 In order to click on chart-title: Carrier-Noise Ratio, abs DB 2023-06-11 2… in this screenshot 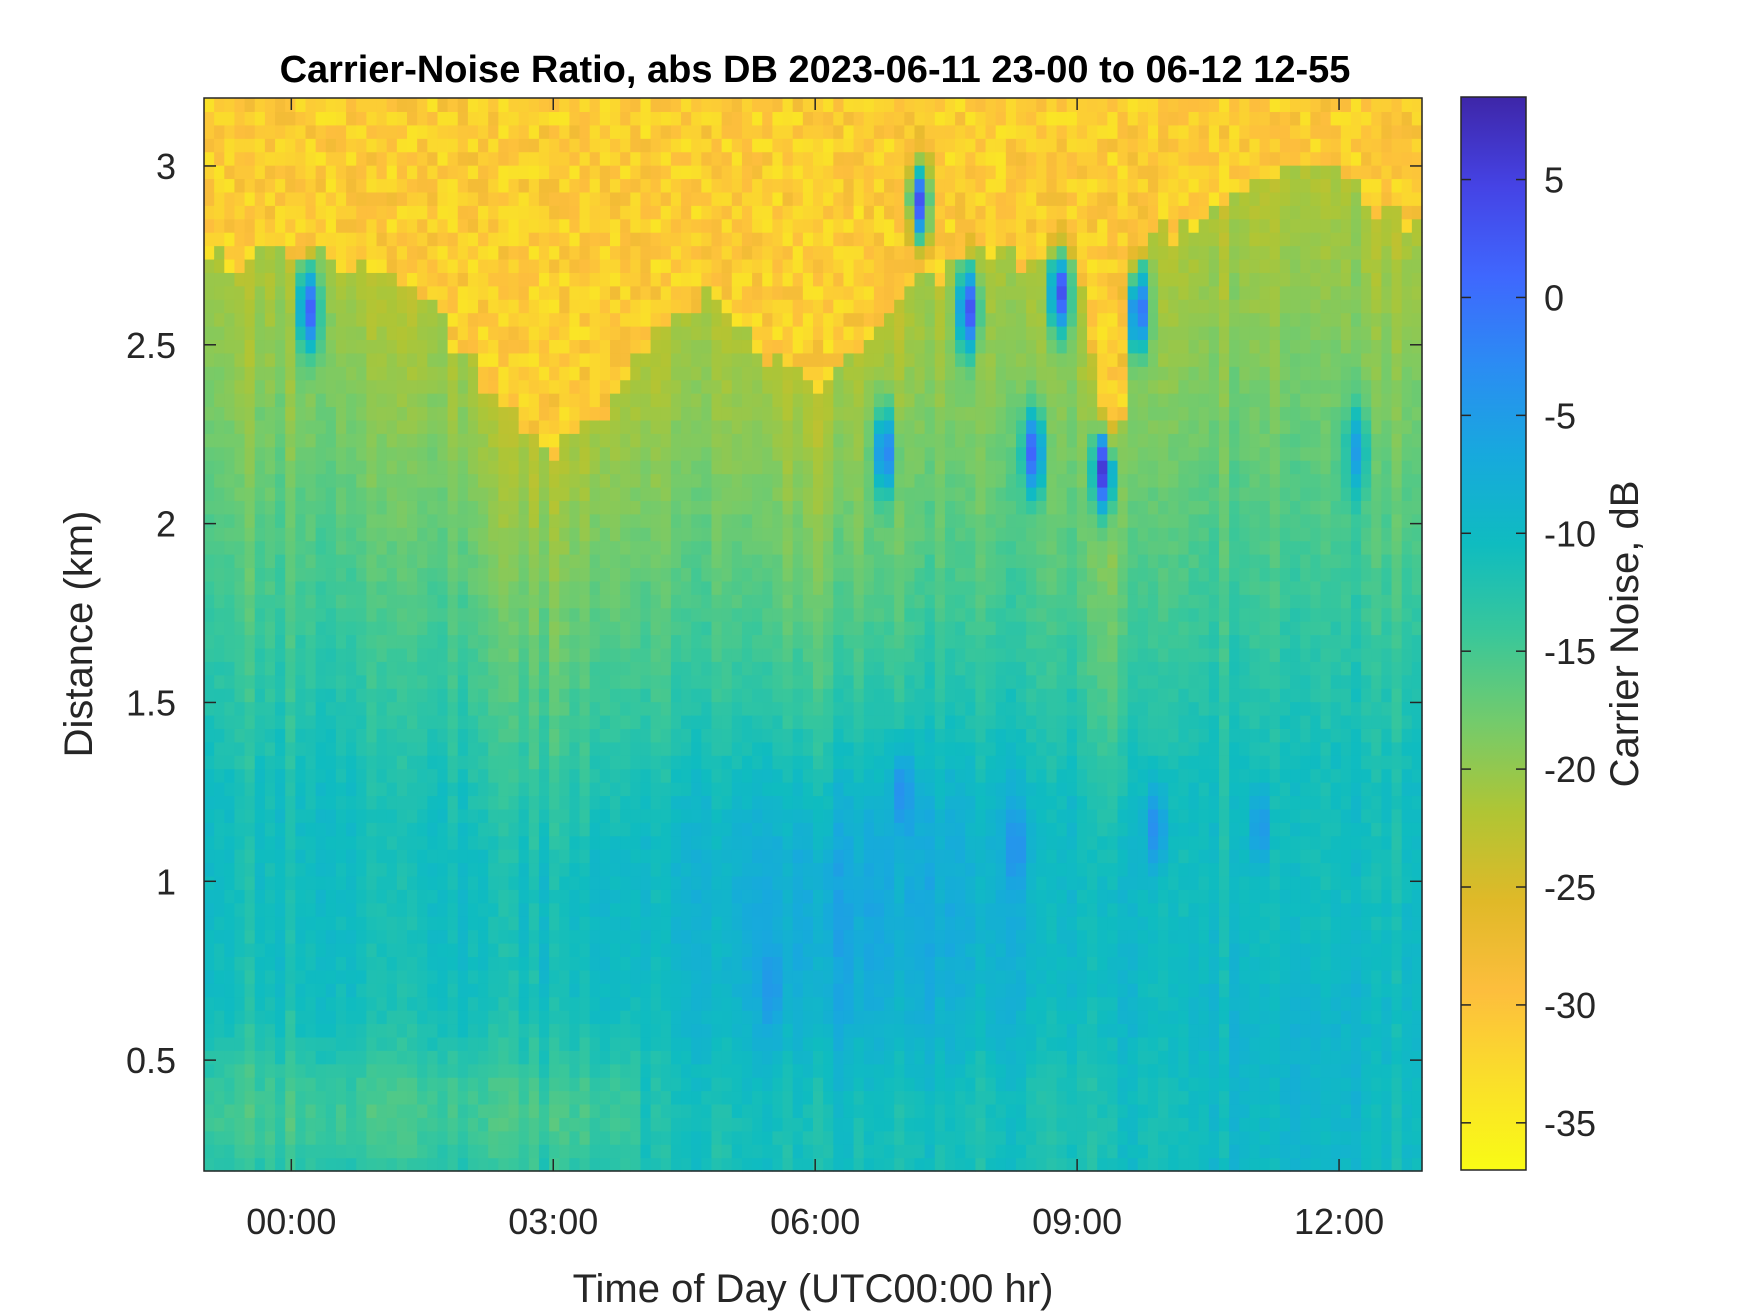, I will do `click(815, 70)`.